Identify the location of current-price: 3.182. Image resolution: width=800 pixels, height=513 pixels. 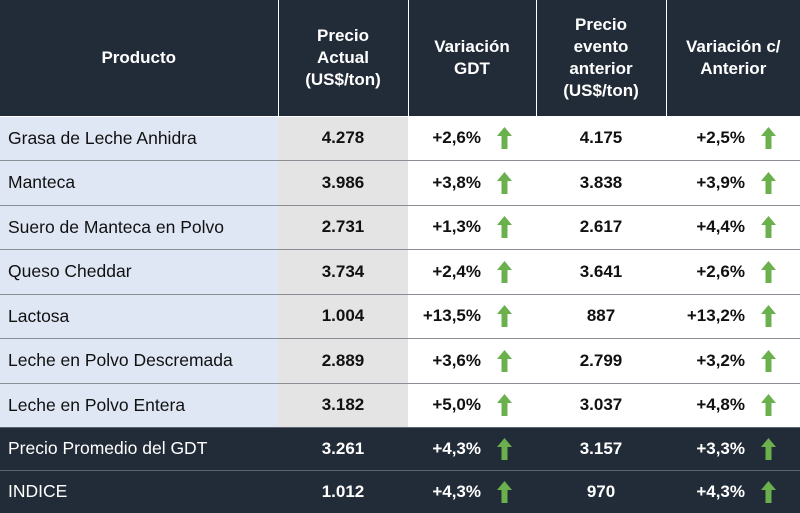
(343, 405).